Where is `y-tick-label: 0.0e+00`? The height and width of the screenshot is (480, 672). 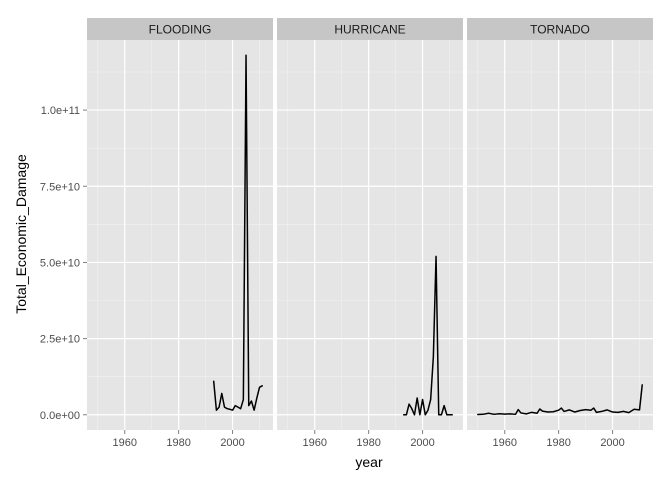
y-tick-label: 0.0e+00 is located at coordinates (60, 416).